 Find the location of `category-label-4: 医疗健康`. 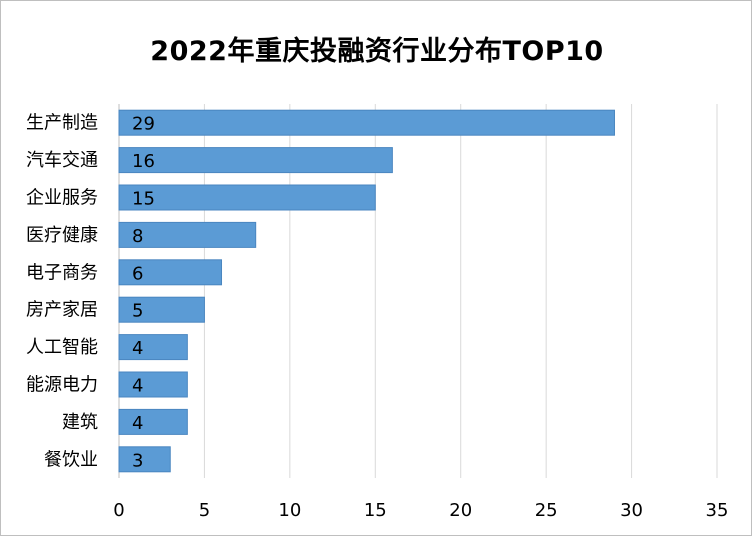

category-label-4: 医疗健康 is located at coordinates (62, 235).